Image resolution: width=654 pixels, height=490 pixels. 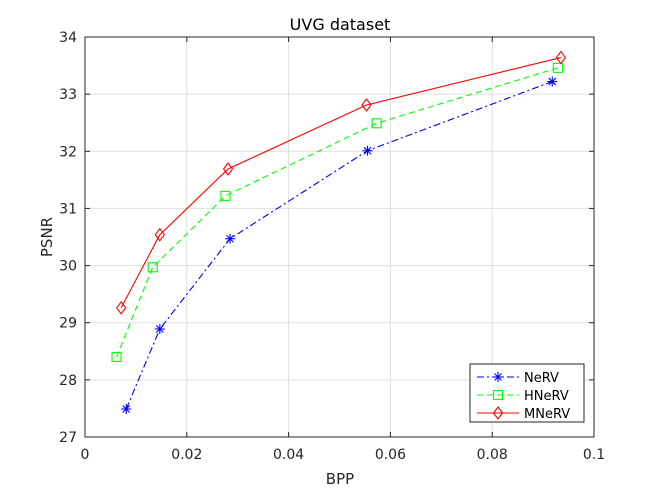 What do you see at coordinates (68, 324) in the screenshot?
I see `y-tick-label: 29` at bounding box center [68, 324].